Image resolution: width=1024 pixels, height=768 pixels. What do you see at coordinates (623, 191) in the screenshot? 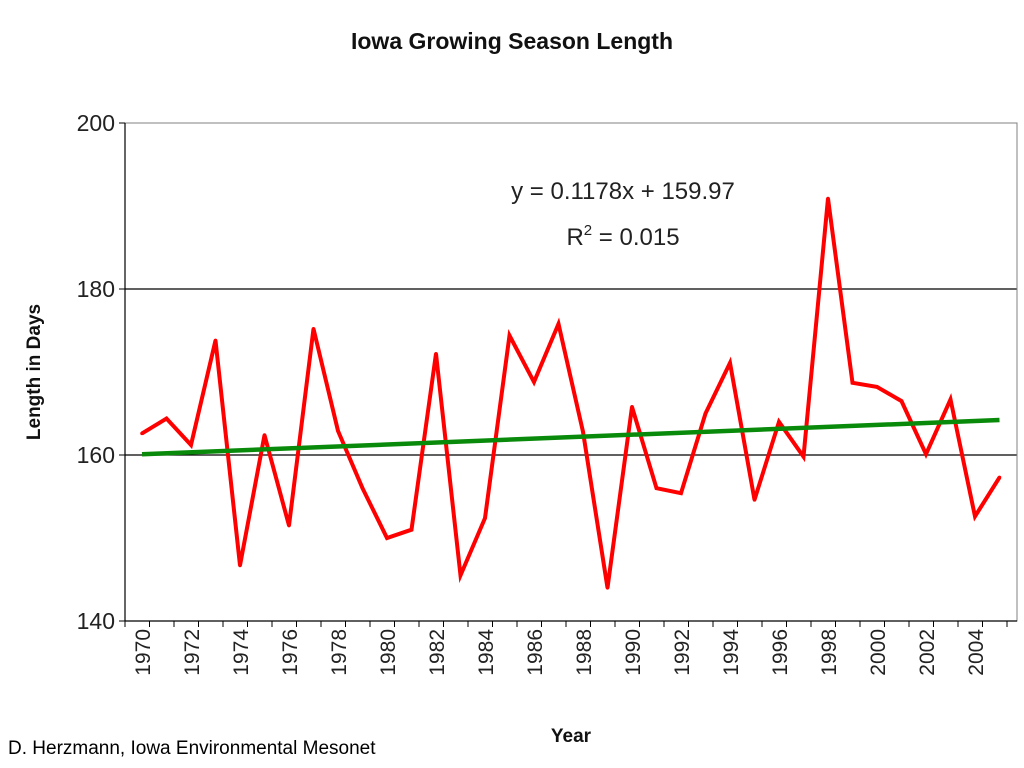
I see `trendline-equation: y = 0.1178x + 159.97` at bounding box center [623, 191].